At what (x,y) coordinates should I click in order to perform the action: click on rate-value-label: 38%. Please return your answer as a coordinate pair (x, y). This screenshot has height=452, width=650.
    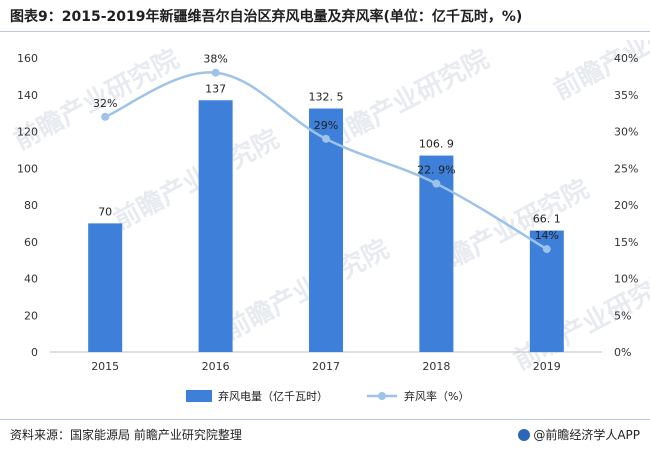
    Looking at the image, I should click on (215, 59).